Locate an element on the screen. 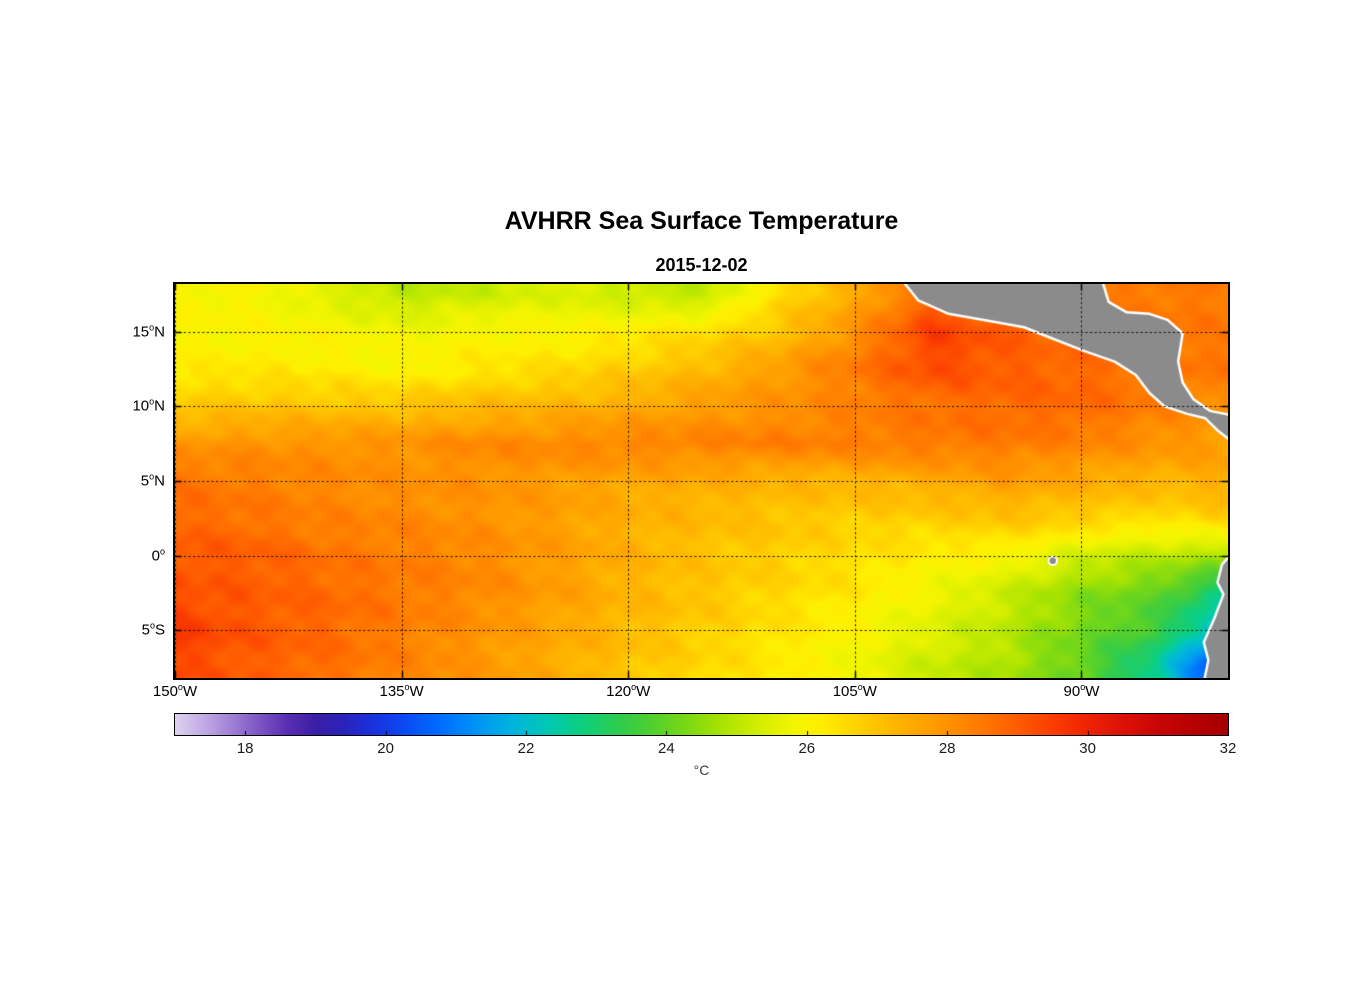  x-tick-label: 90oW is located at coordinates (1081, 691).